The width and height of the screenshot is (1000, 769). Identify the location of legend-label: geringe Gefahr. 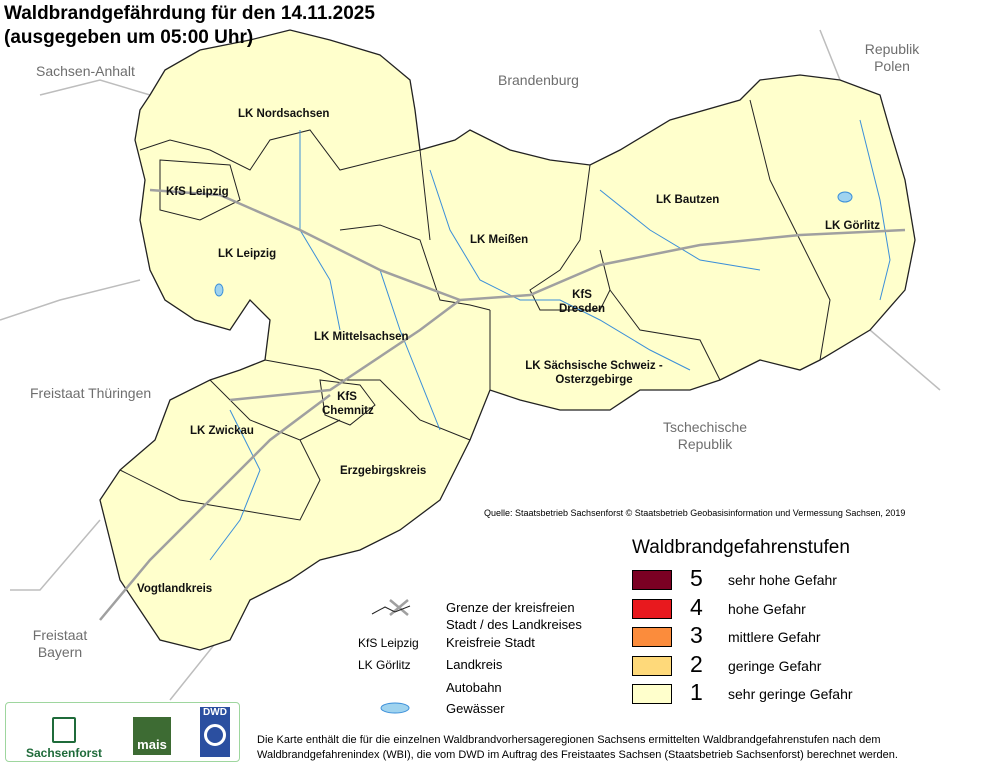
(775, 665).